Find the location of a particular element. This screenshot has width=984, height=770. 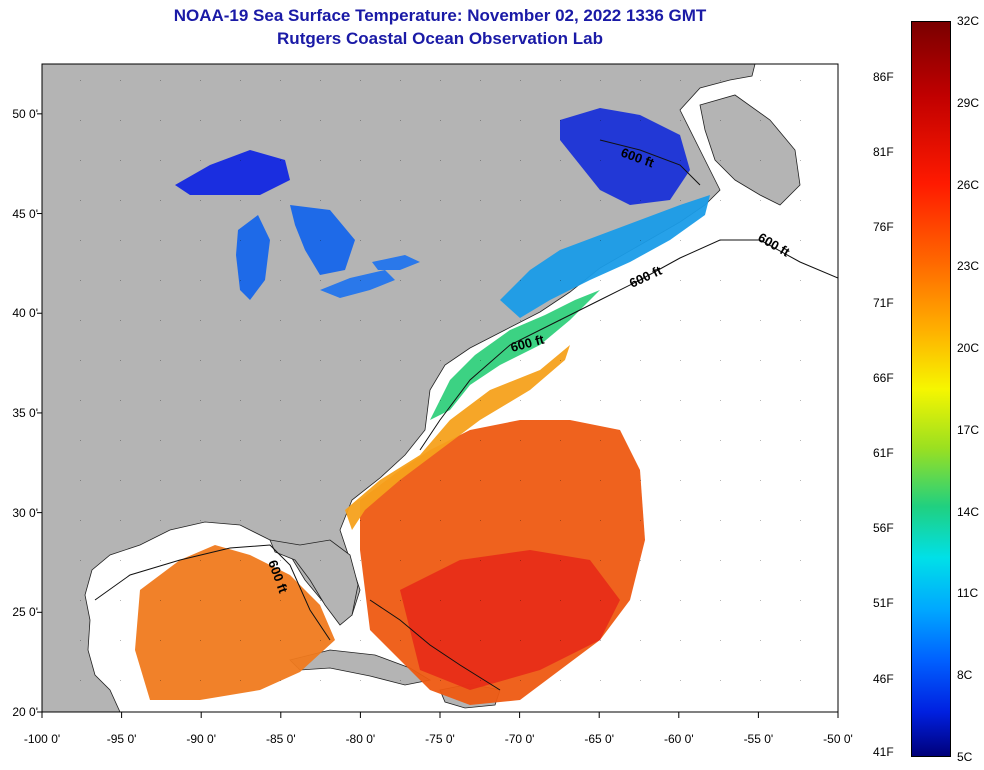

longitude-tick-label: -90 0' is located at coordinates (201, 739).